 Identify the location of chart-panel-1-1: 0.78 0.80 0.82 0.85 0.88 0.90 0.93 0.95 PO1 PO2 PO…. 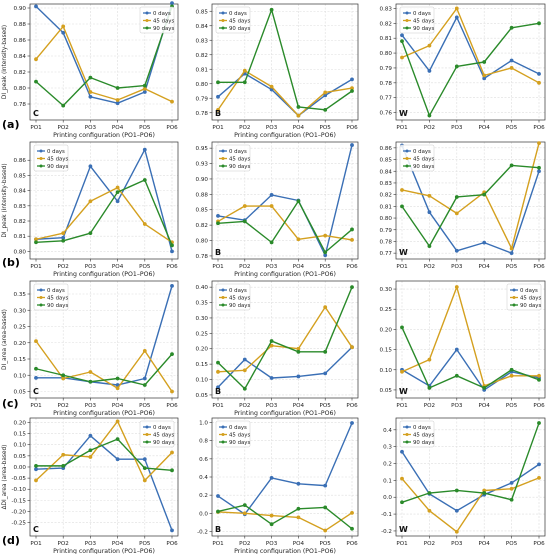
(277, 209).